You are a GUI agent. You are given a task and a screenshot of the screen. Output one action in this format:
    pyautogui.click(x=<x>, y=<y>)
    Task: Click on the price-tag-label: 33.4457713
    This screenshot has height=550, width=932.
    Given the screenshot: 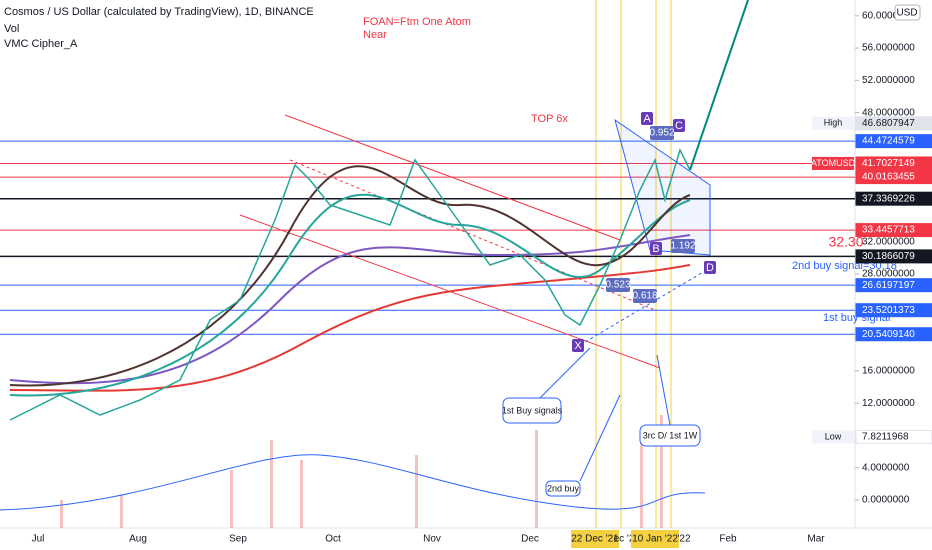 What is the action you would take?
    pyautogui.click(x=888, y=230)
    